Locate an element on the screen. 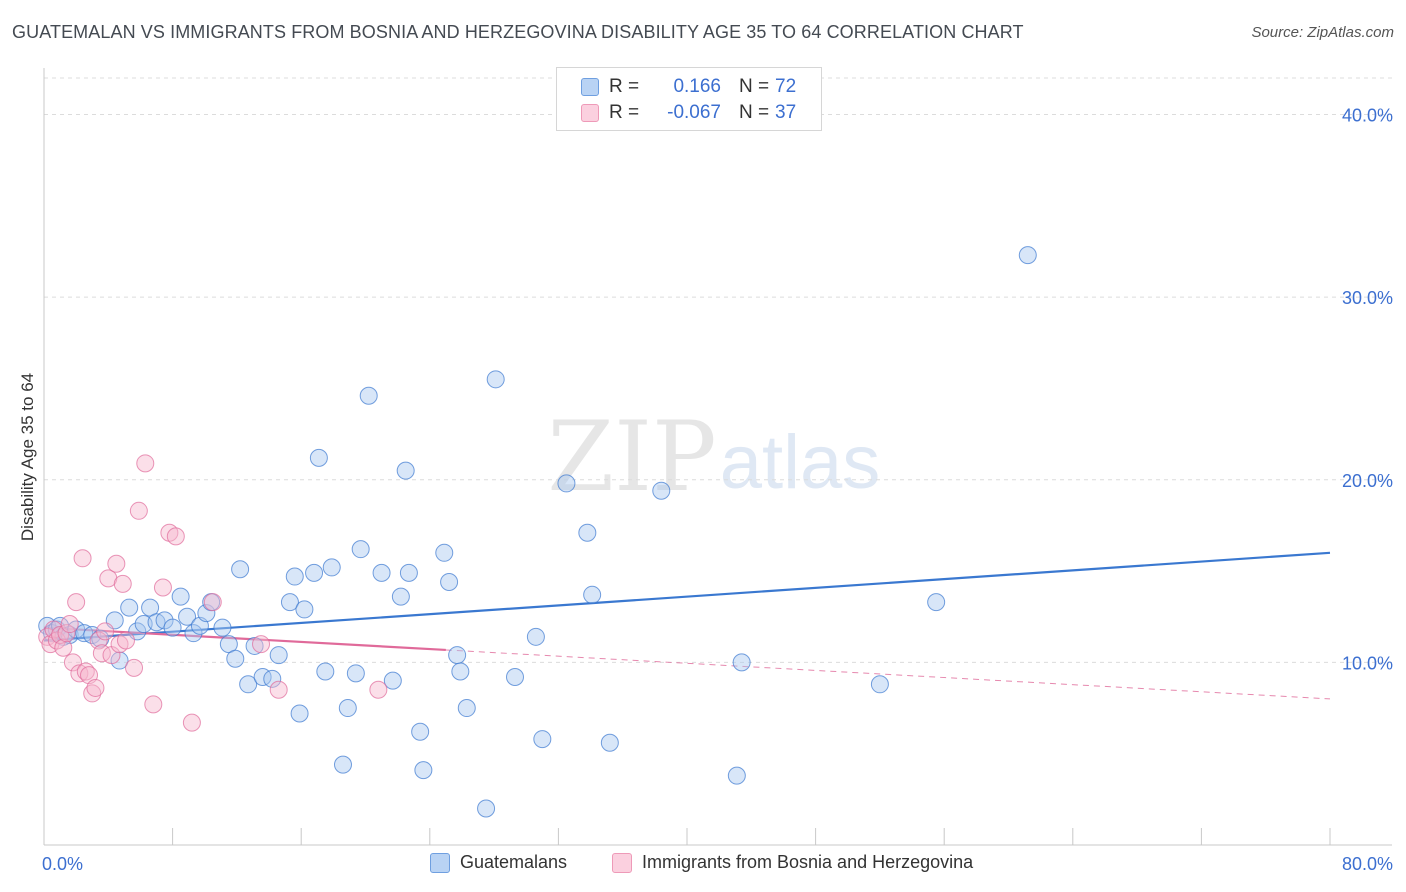 This screenshot has height=892, width=1406. legend-item-bosnia: Immigrants from Bosnia and Herzegovina is located at coordinates (792, 862).